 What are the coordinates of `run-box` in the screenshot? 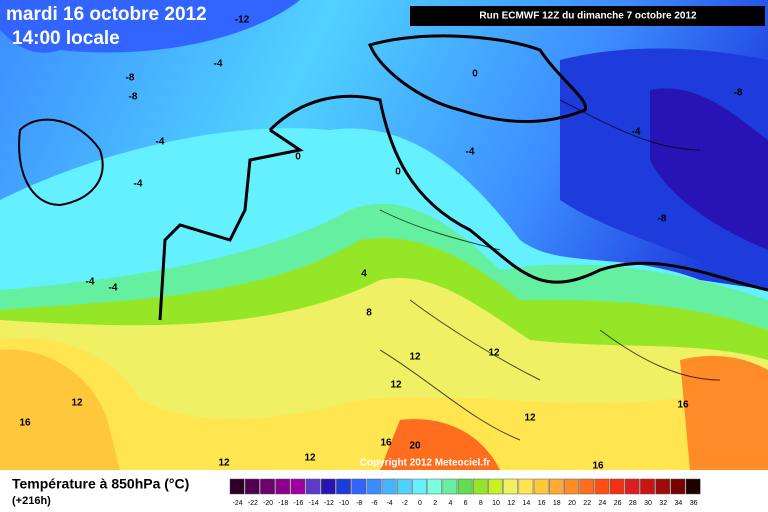 It's located at (587, 16).